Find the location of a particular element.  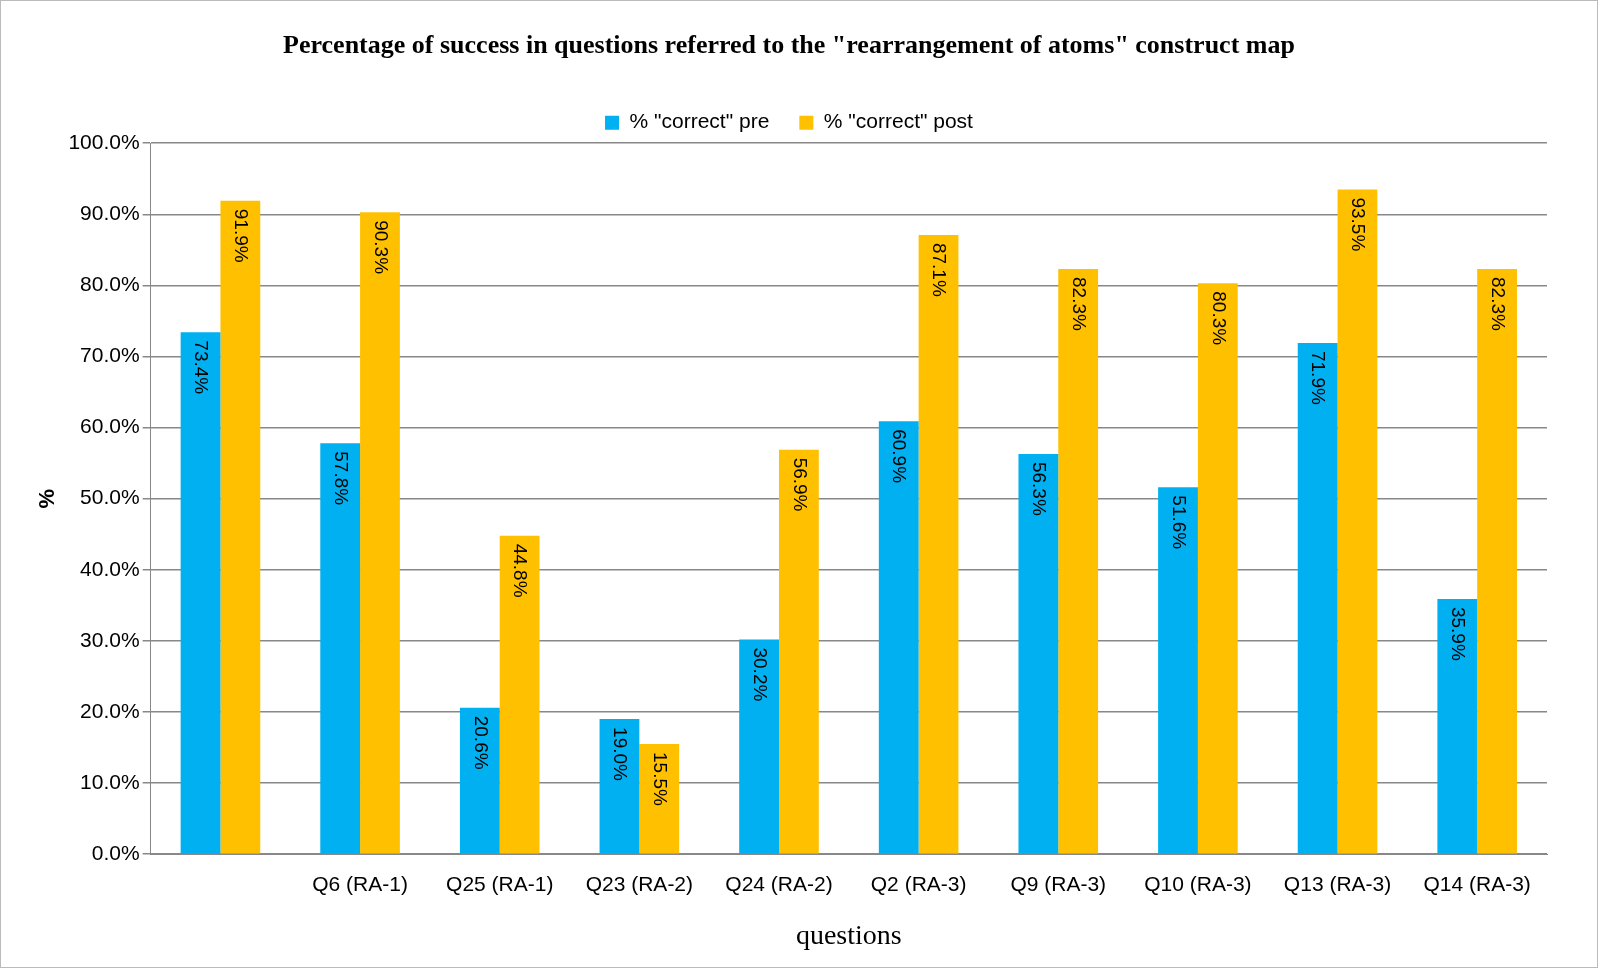

x-axis-title: questions is located at coordinates (848, 934).